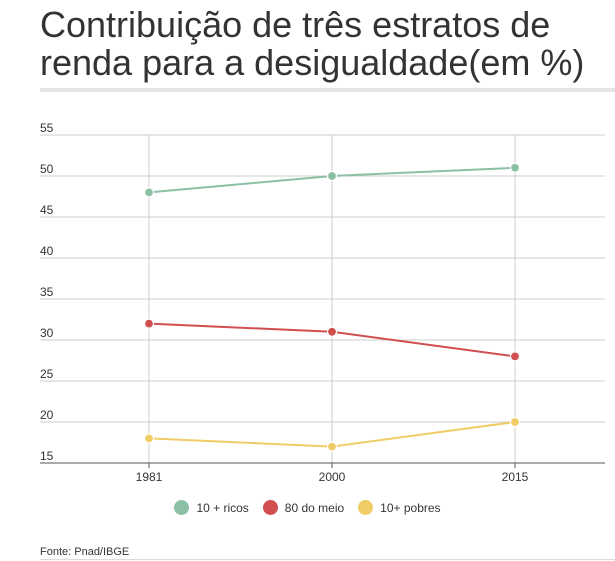 The width and height of the screenshot is (615, 561). What do you see at coordinates (327, 559) in the screenshot?
I see `bottom-divider` at bounding box center [327, 559].